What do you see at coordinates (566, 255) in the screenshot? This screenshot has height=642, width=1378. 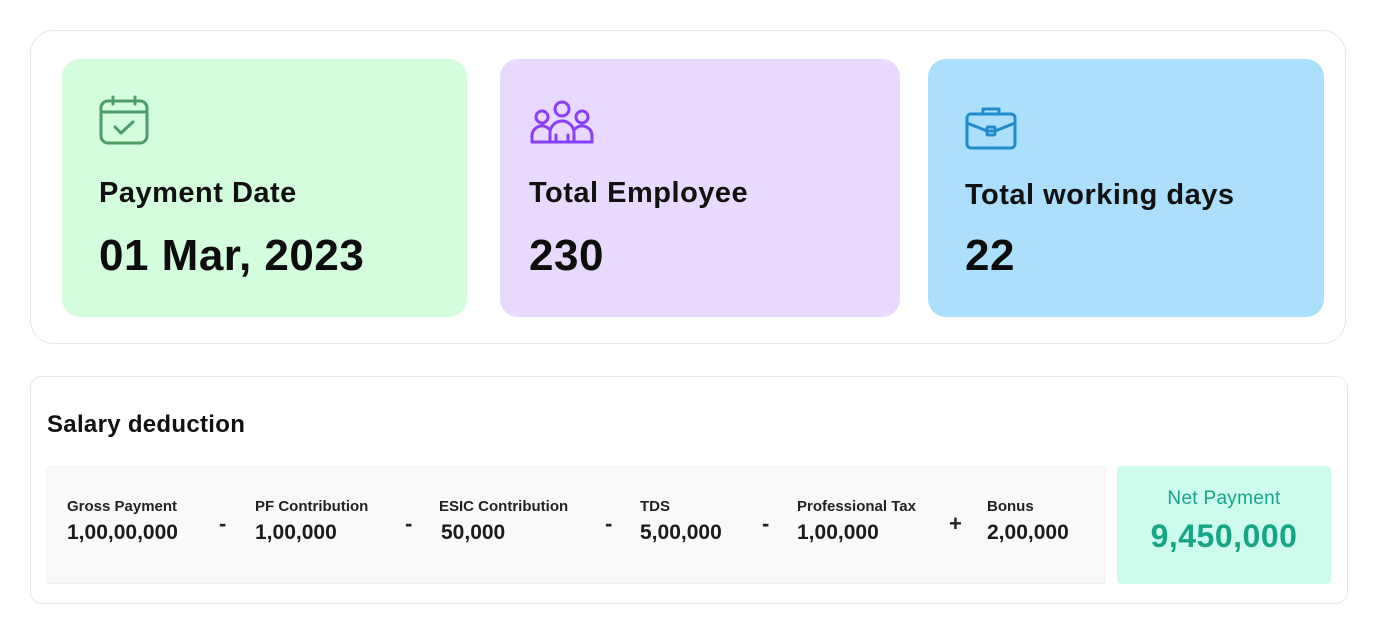 I see `total-employee-value: 230` at bounding box center [566, 255].